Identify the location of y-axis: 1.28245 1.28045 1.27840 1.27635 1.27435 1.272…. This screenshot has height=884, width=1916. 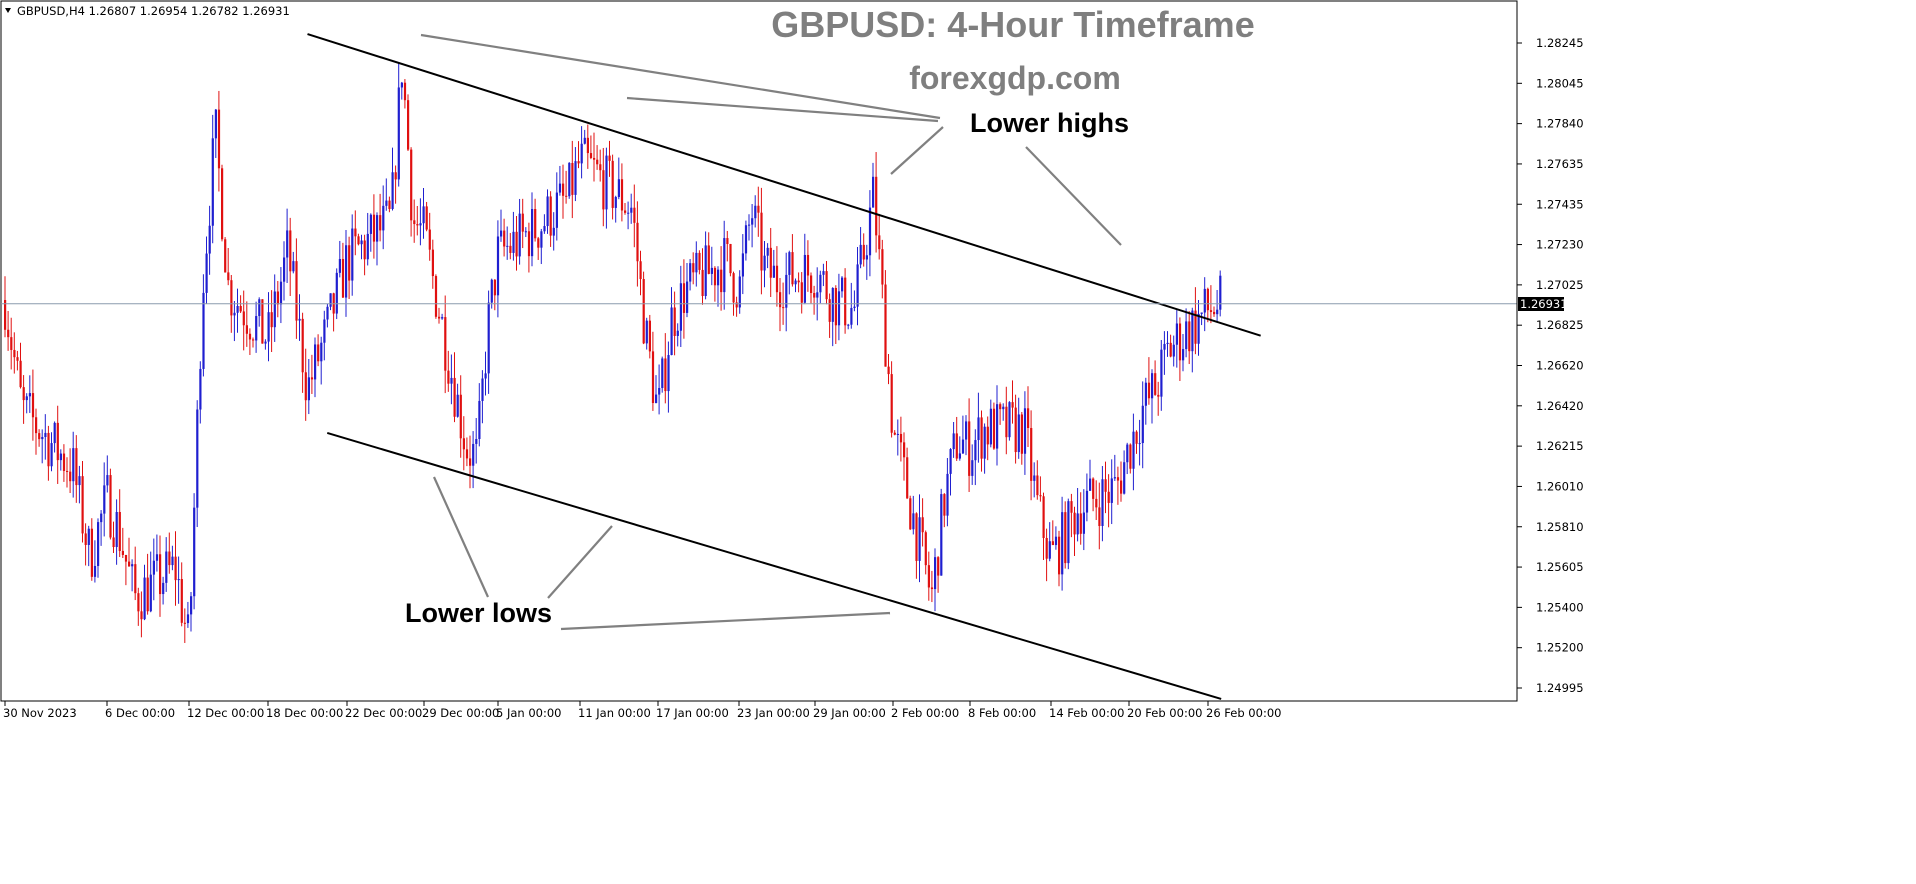
(1550, 351).